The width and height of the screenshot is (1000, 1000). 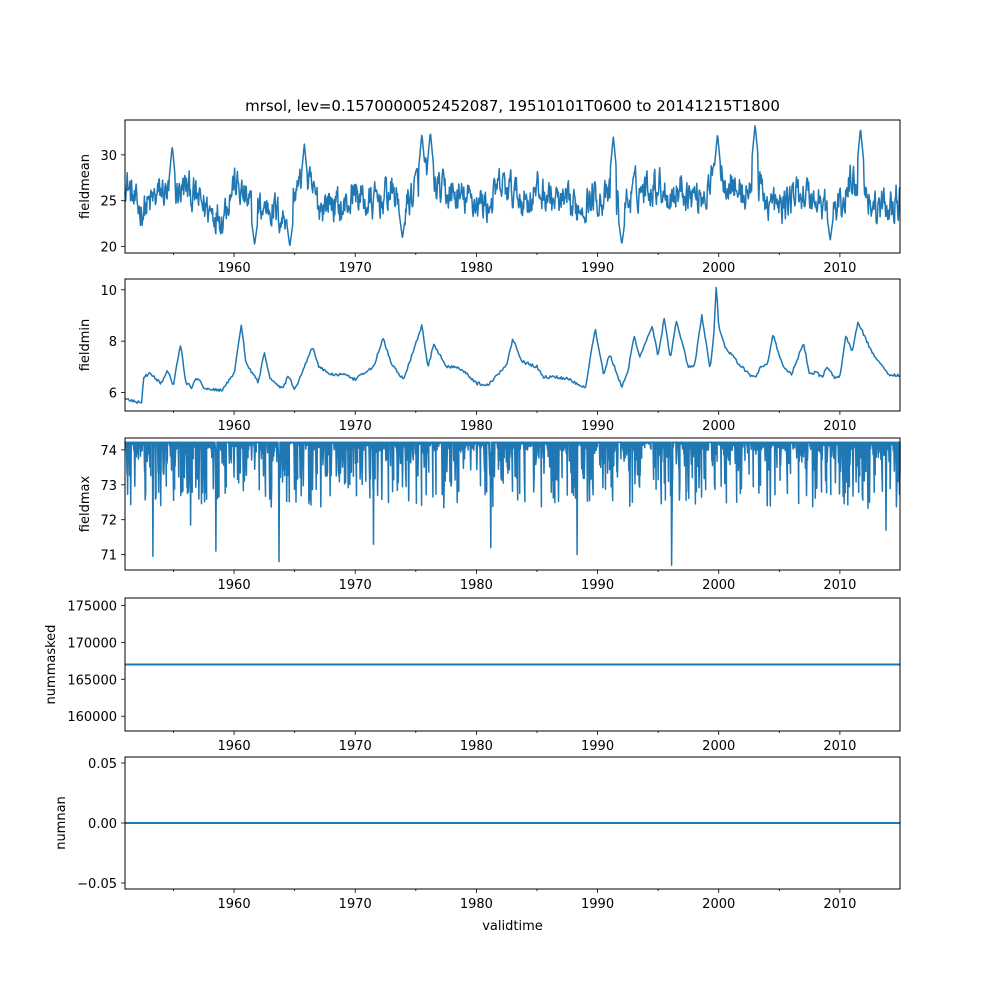 I want to click on series-line-fieldmax, so click(x=512, y=503).